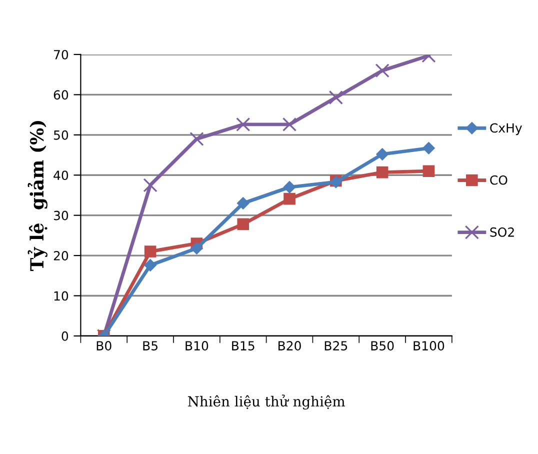 Image resolution: width=538 pixels, height=454 pixels. I want to click on y-tick-label: 20, so click(61, 255).